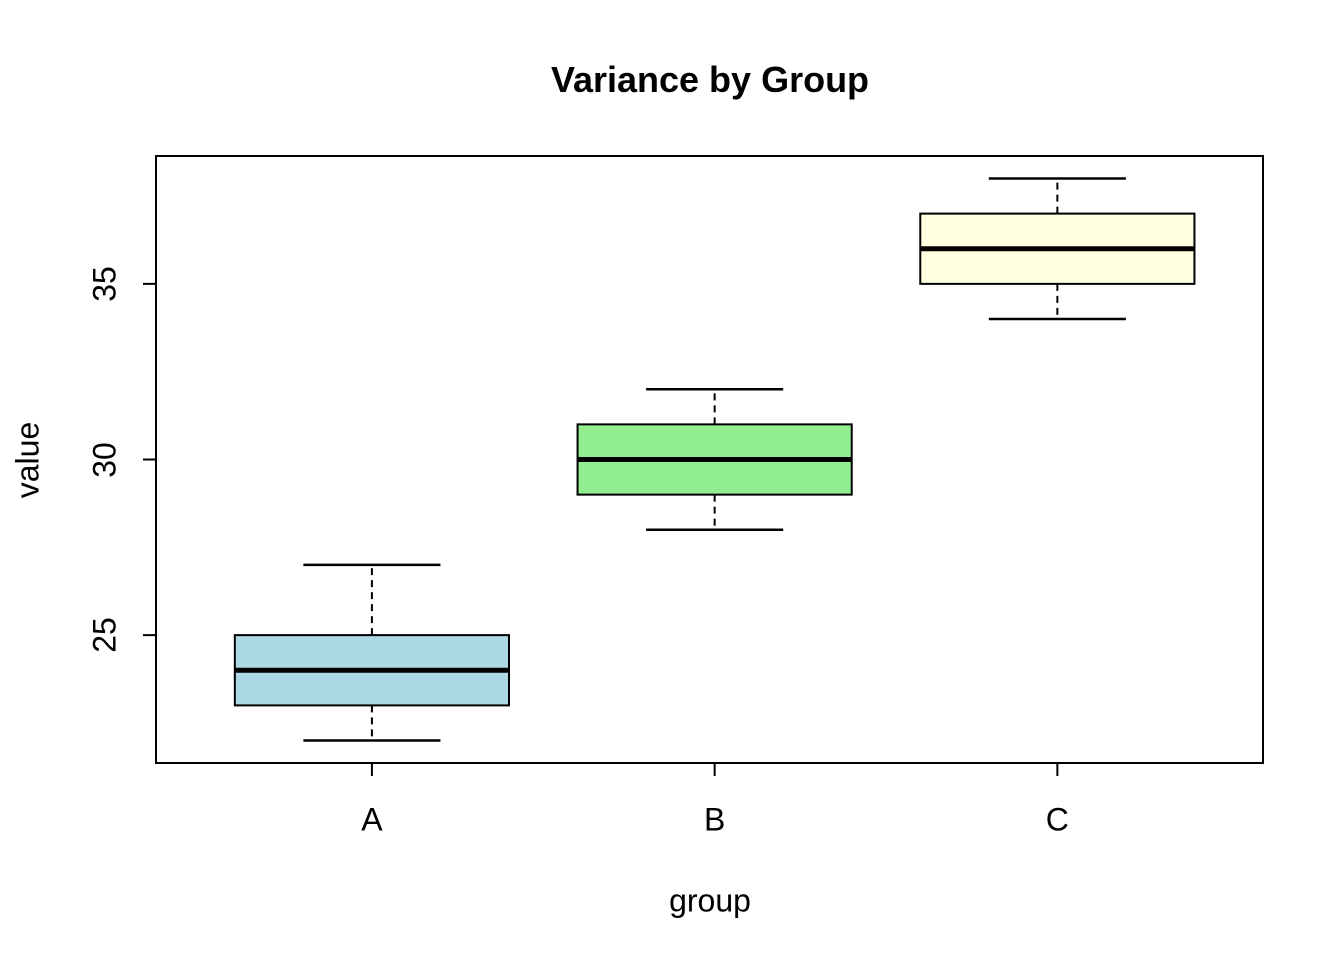 The image size is (1344, 960). Describe the element at coordinates (104, 459) in the screenshot. I see `y-tick-label-30: 30` at that location.